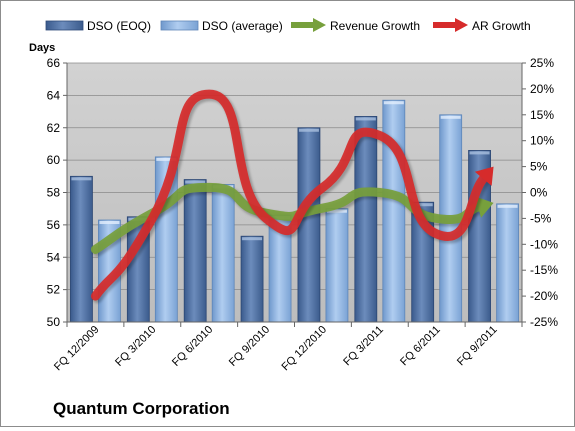 The height and width of the screenshot is (431, 575). What do you see at coordinates (375, 26) in the screenshot?
I see `legend-label-revenue-growth: Revenue Growth` at bounding box center [375, 26].